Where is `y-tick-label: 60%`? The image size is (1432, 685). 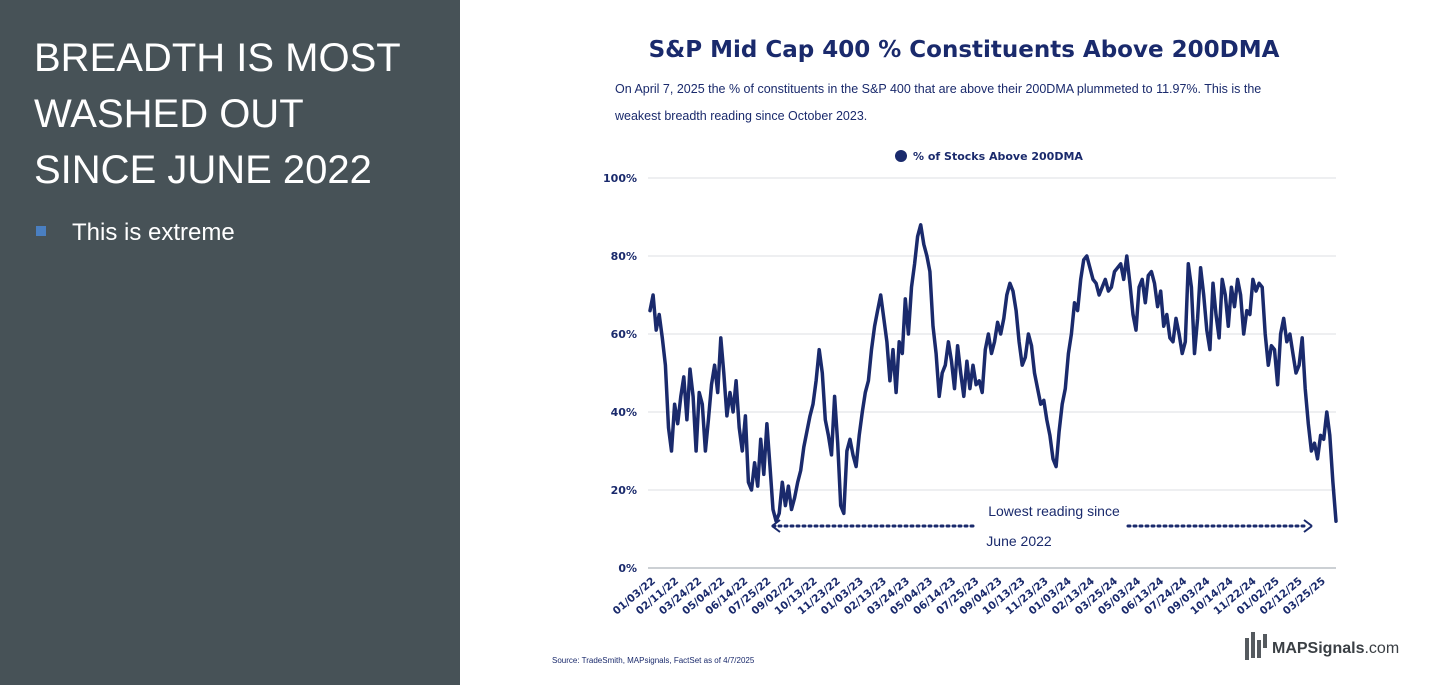
y-tick-label: 60% is located at coordinates (624, 334).